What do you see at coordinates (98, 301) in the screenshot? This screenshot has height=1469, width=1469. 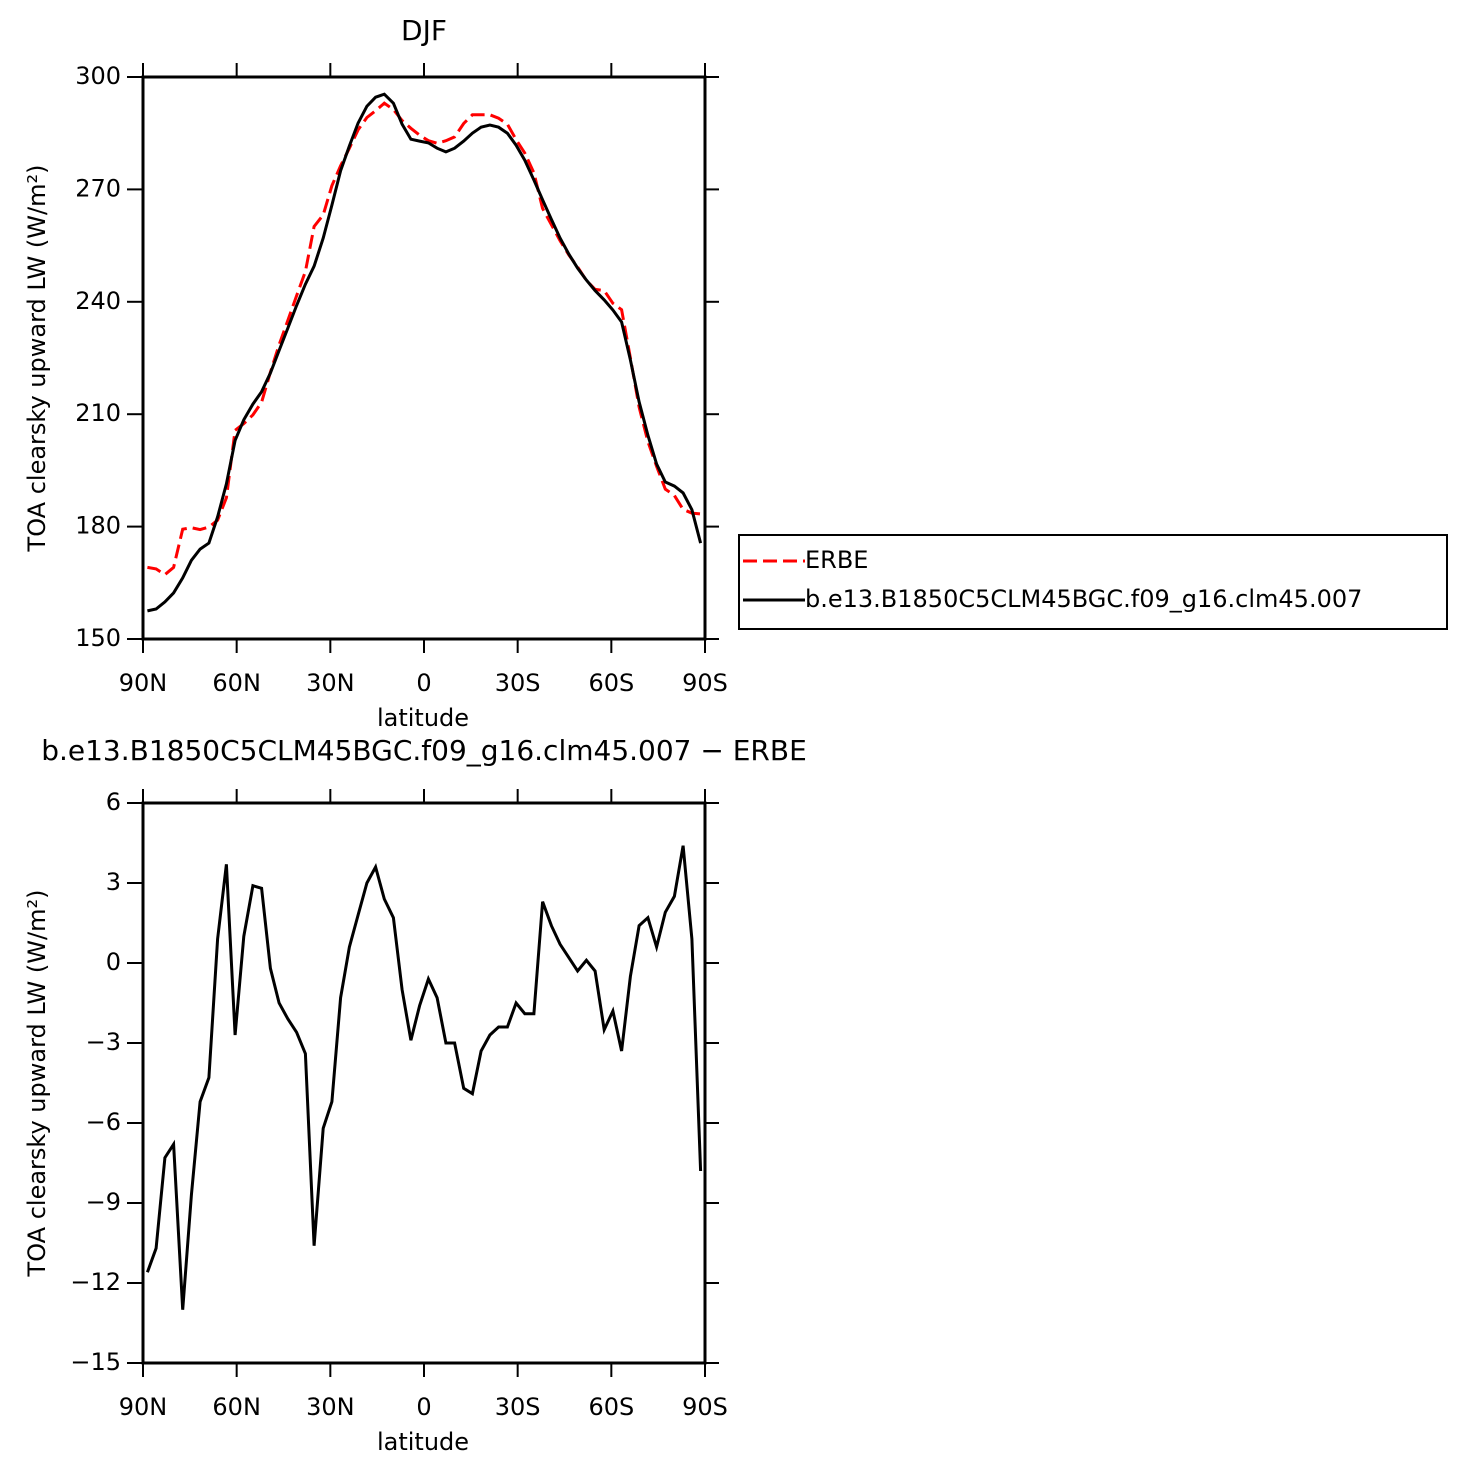 I see `y-tick-label: 240` at bounding box center [98, 301].